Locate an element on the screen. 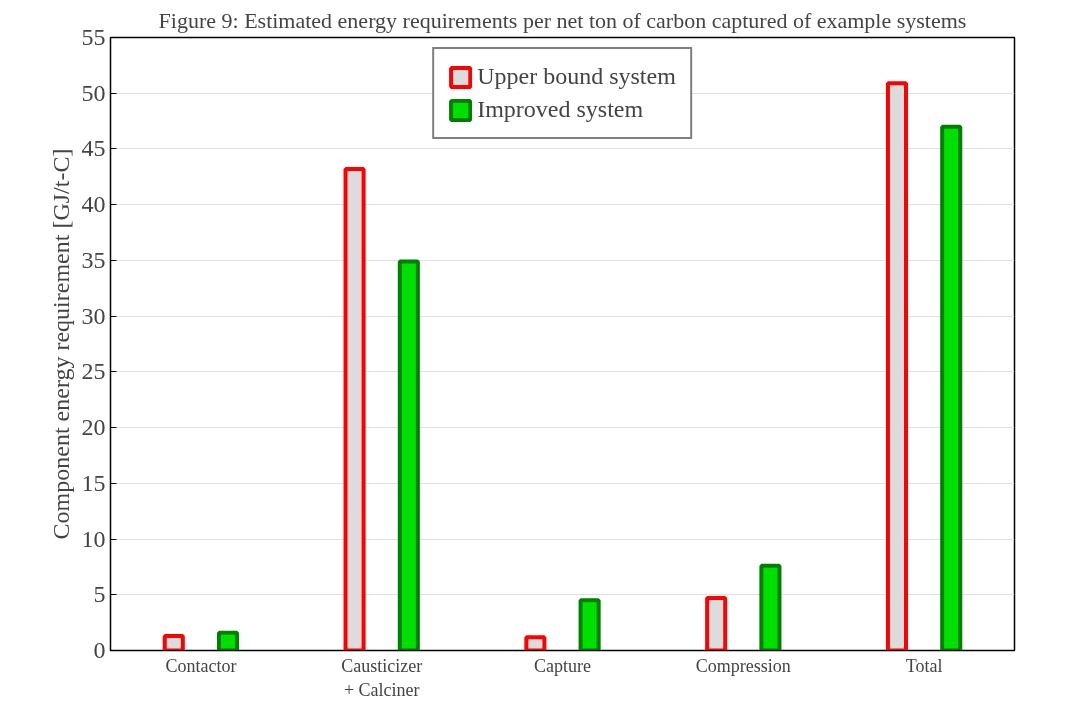 This screenshot has height=702, width=1084. y-tick-label: 20 is located at coordinates (93, 427).